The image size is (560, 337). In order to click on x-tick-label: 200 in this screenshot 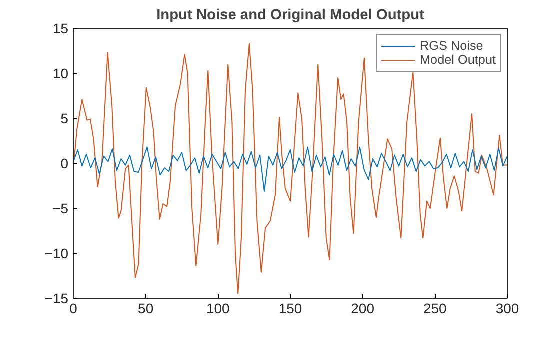, I will do `click(363, 308)`.